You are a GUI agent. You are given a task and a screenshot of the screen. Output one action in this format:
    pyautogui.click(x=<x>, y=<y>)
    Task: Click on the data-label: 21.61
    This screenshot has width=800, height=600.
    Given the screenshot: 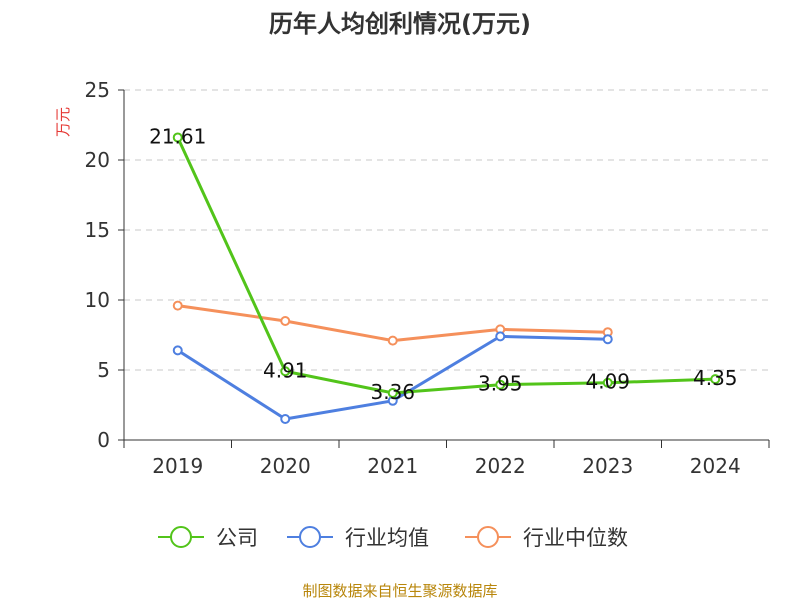 What is the action you would take?
    pyautogui.click(x=177, y=136)
    